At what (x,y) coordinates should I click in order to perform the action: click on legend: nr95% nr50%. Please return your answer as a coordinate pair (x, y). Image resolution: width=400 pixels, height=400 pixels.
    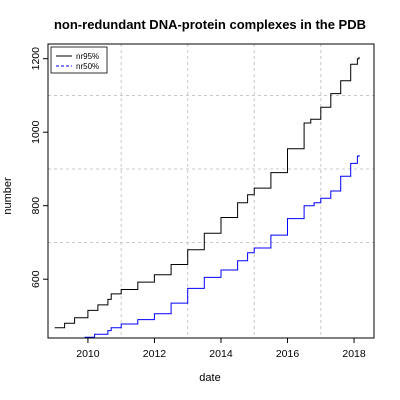
    Looking at the image, I should click on (79, 60).